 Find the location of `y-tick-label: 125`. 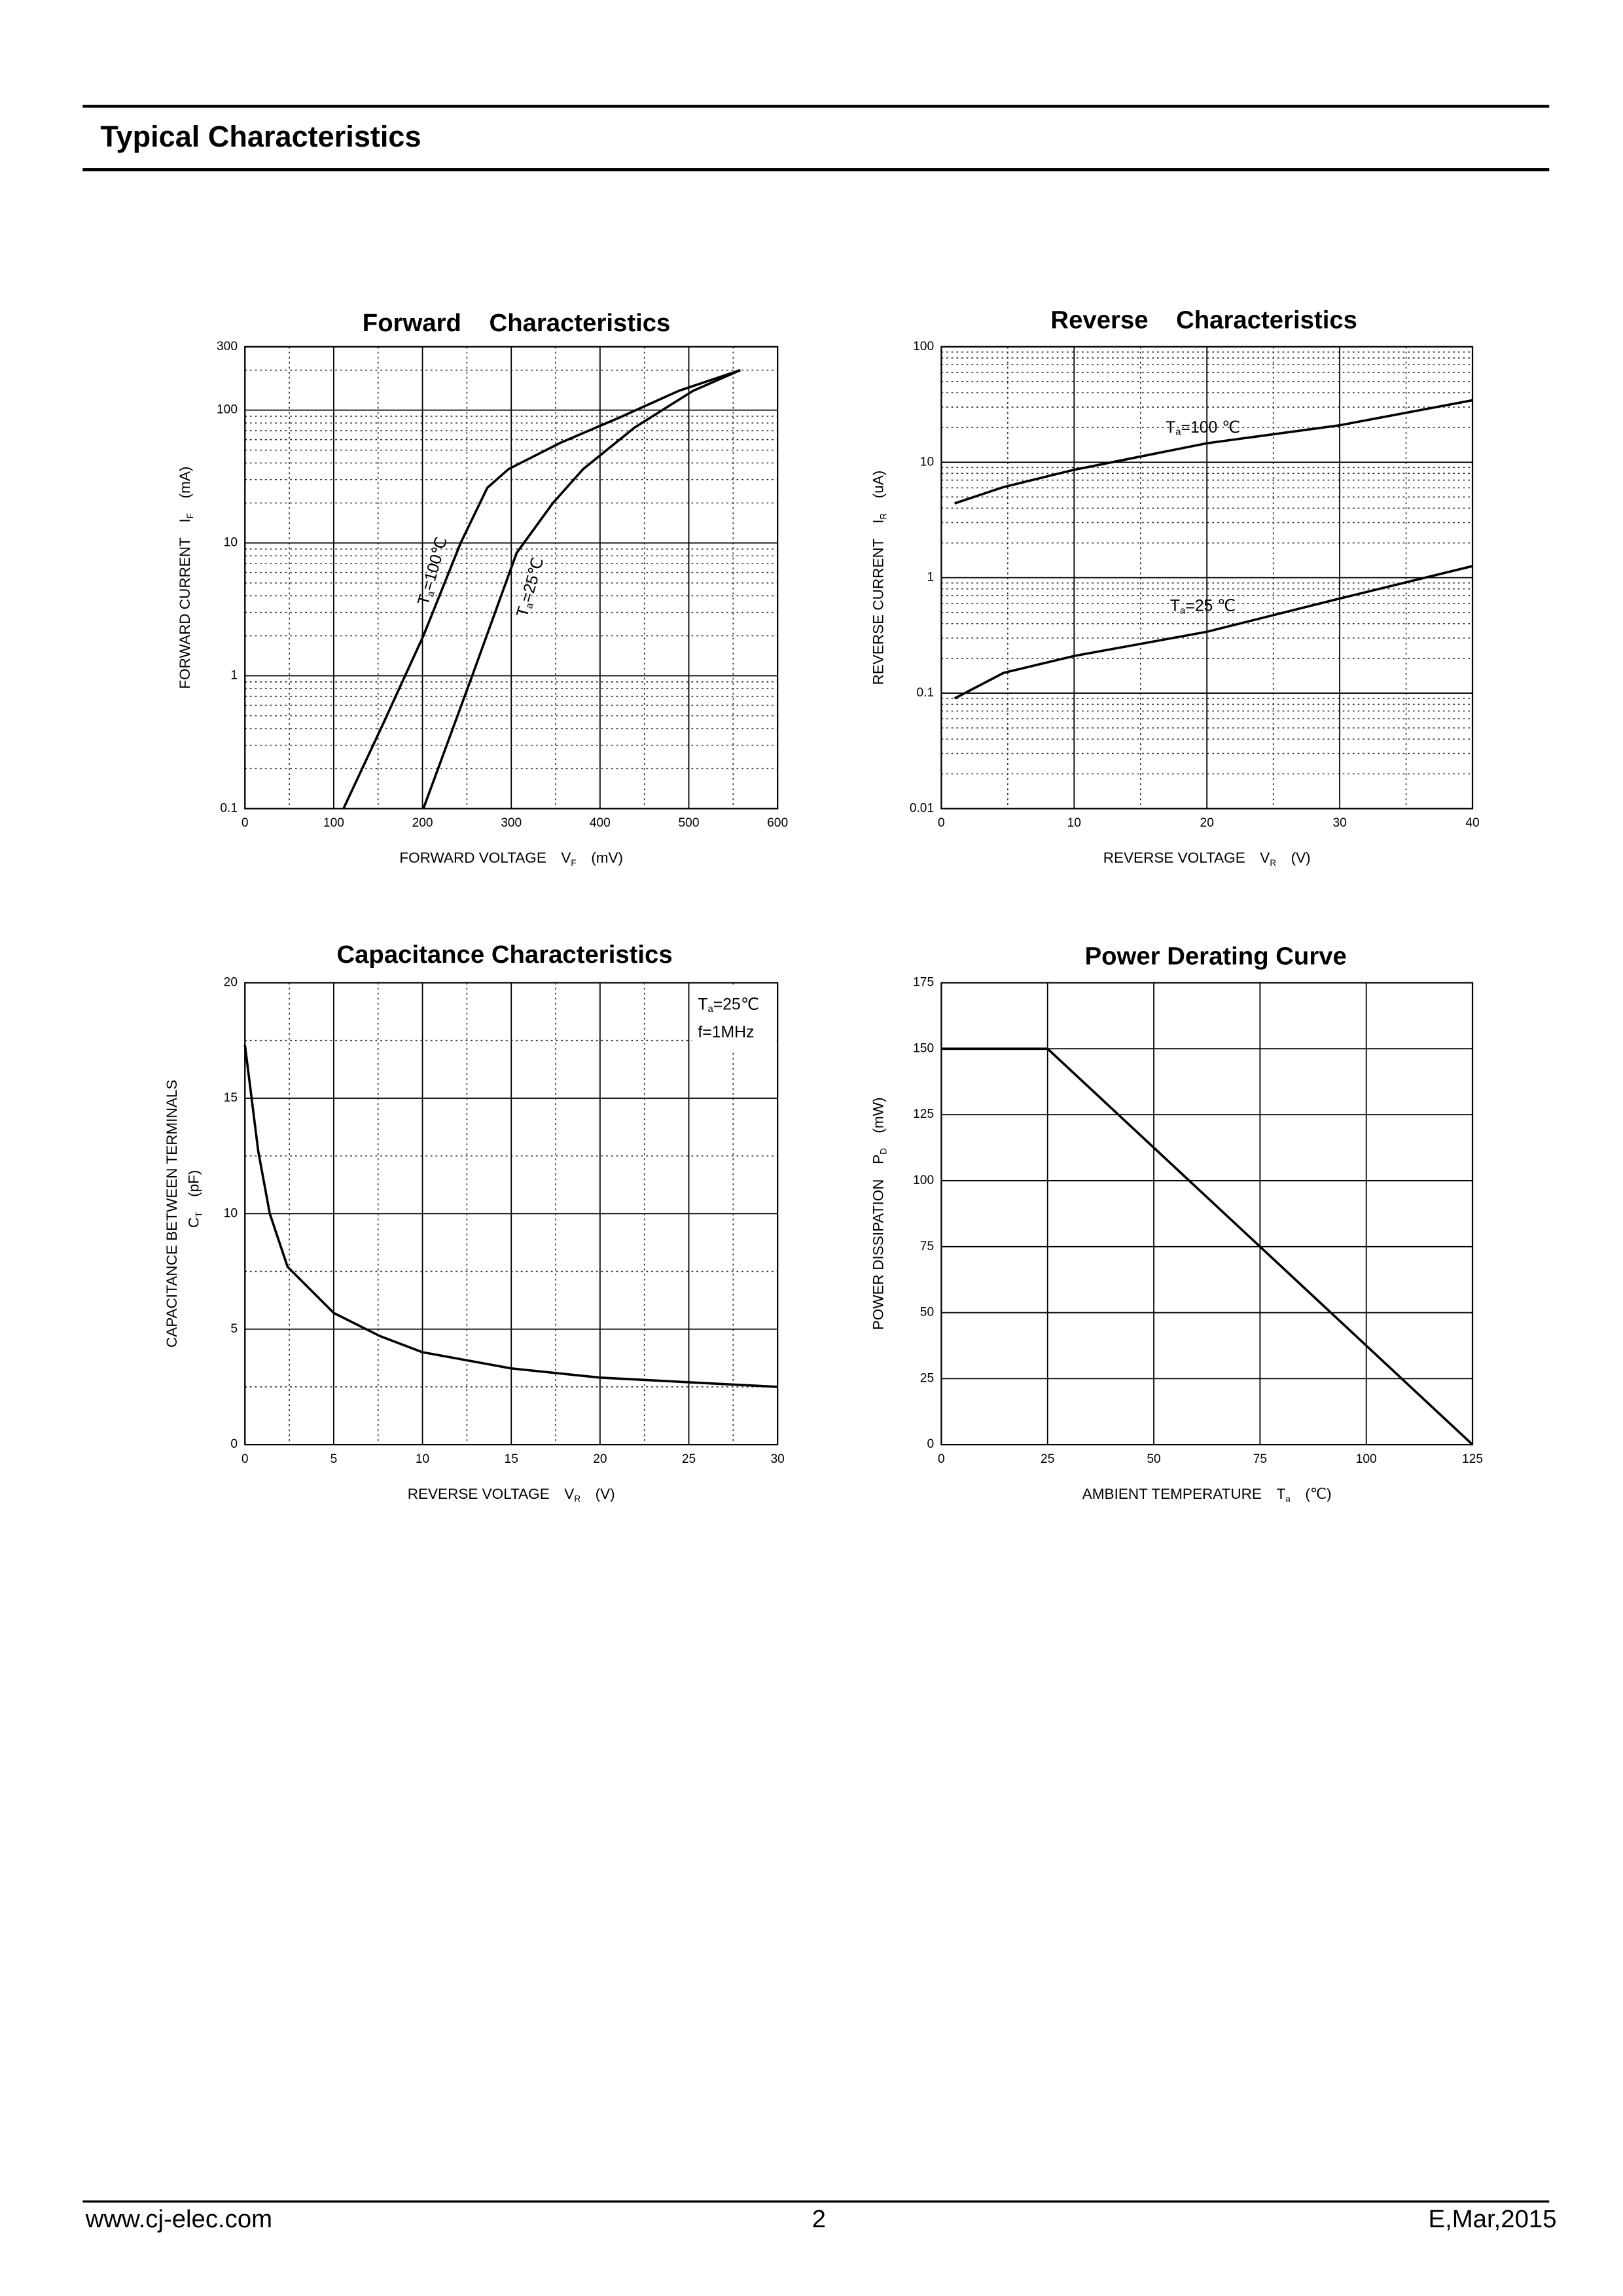

y-tick-label: 125 is located at coordinates (923, 1114).